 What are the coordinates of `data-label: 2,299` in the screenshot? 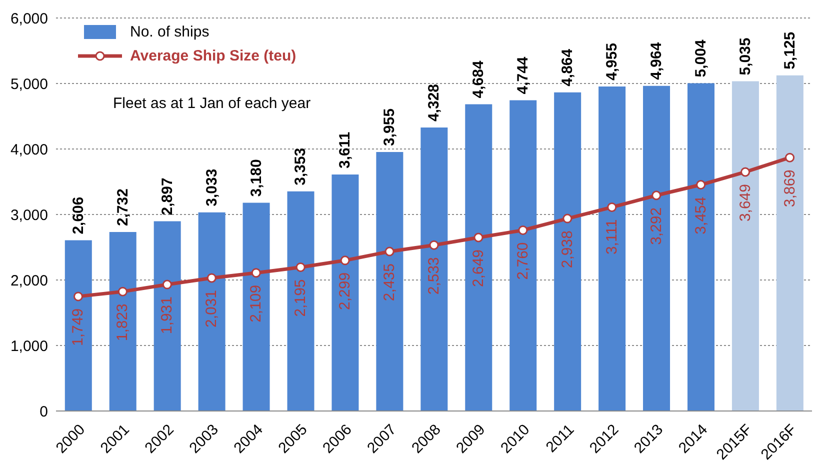 It's located at (345, 291).